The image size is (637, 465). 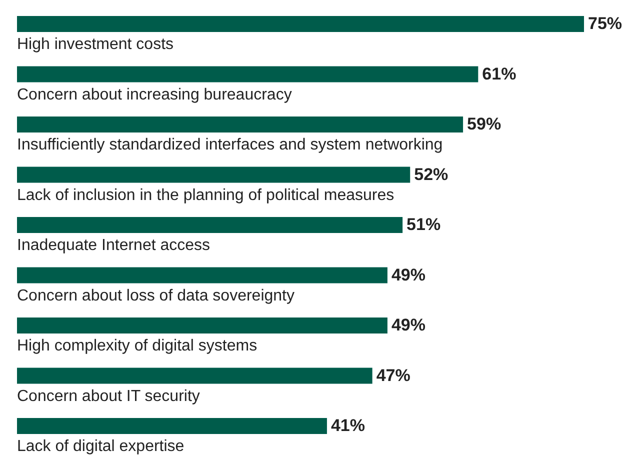 I want to click on data-label: 61%, so click(x=499, y=74).